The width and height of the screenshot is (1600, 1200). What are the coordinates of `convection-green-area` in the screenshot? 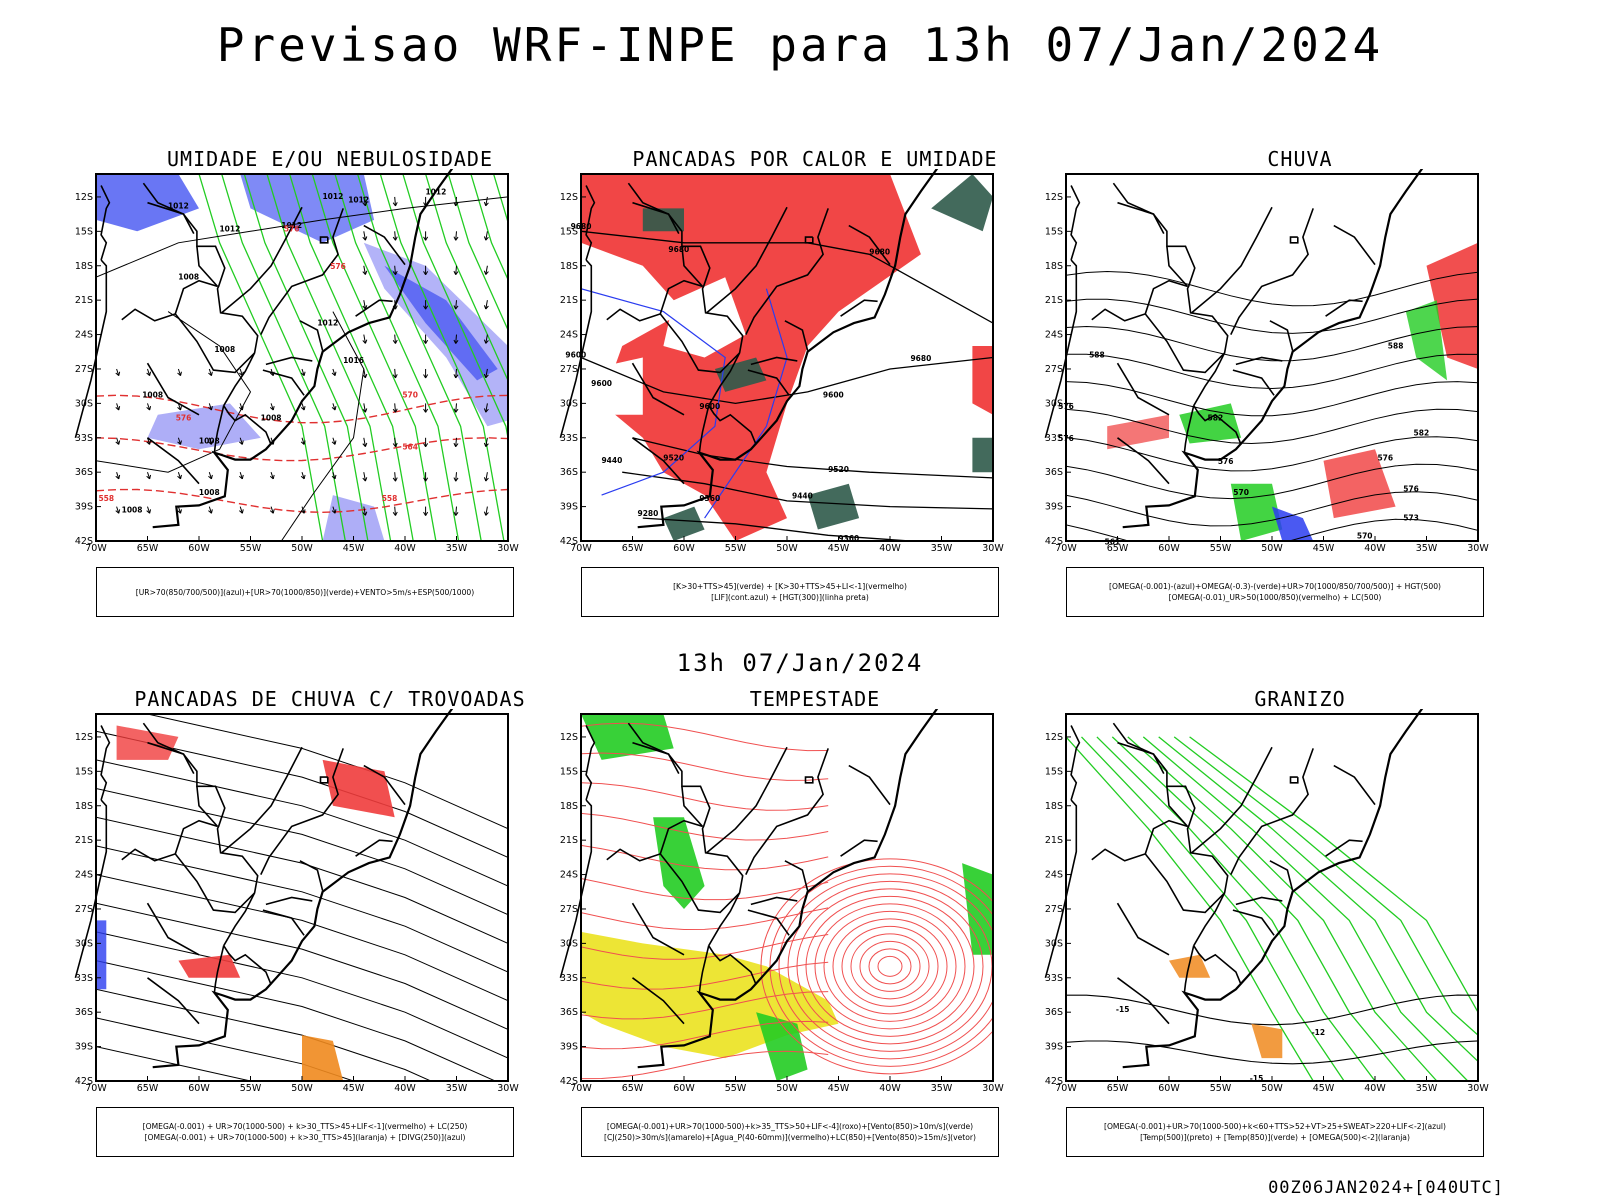 It's located at (982, 455).